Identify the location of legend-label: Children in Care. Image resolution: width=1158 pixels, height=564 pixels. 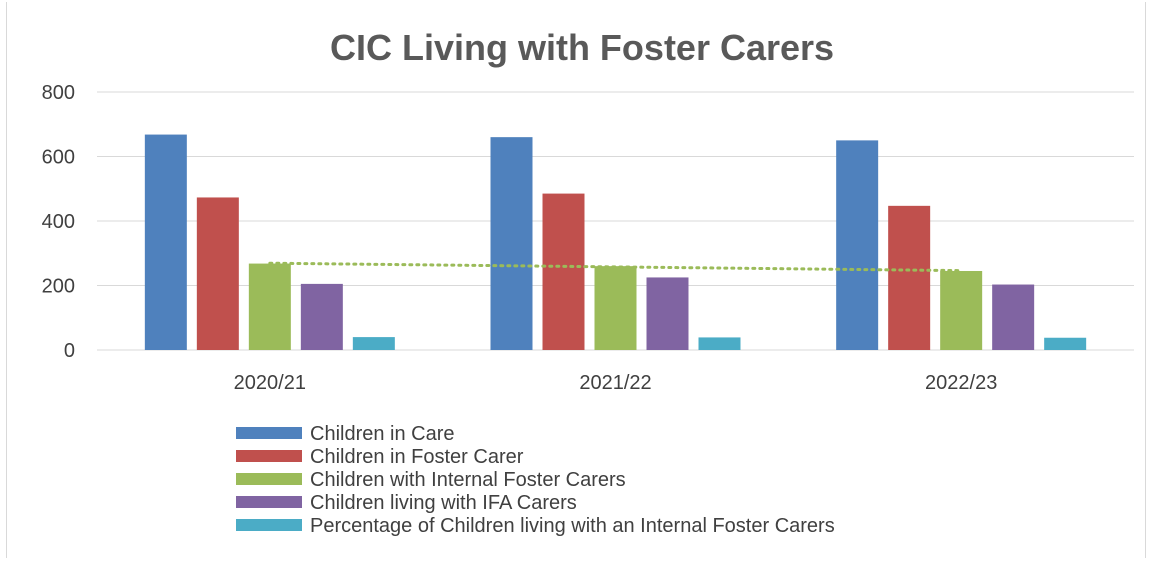
(382, 434).